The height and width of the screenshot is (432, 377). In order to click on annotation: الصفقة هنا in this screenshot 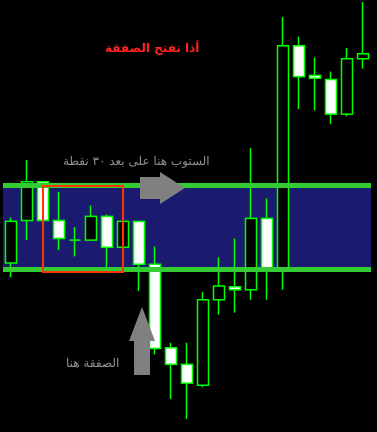, I will do `click(93, 363)`.